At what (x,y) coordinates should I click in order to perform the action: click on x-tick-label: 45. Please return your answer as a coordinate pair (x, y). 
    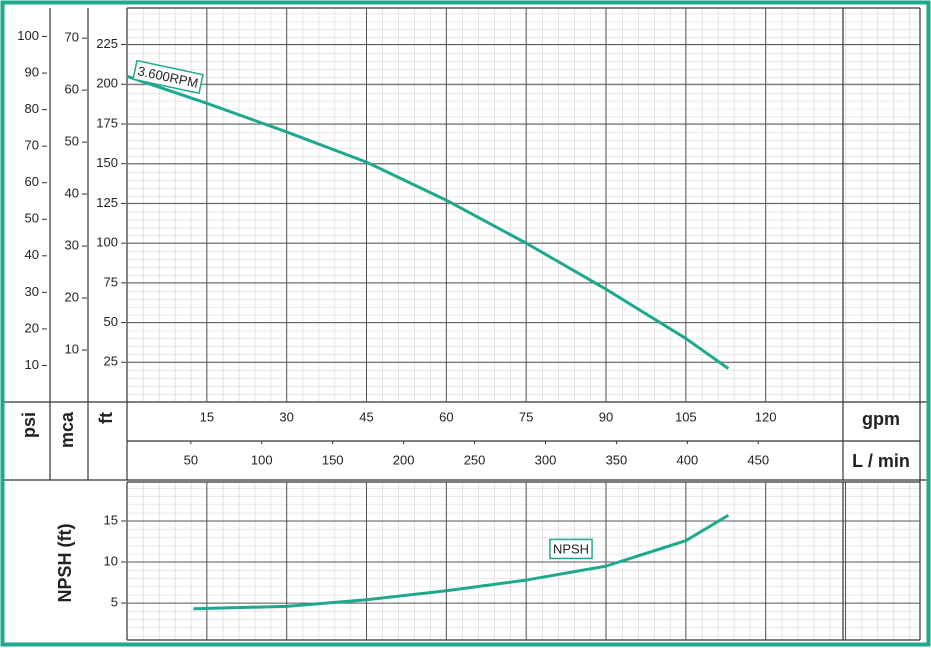
    Looking at the image, I should click on (366, 416).